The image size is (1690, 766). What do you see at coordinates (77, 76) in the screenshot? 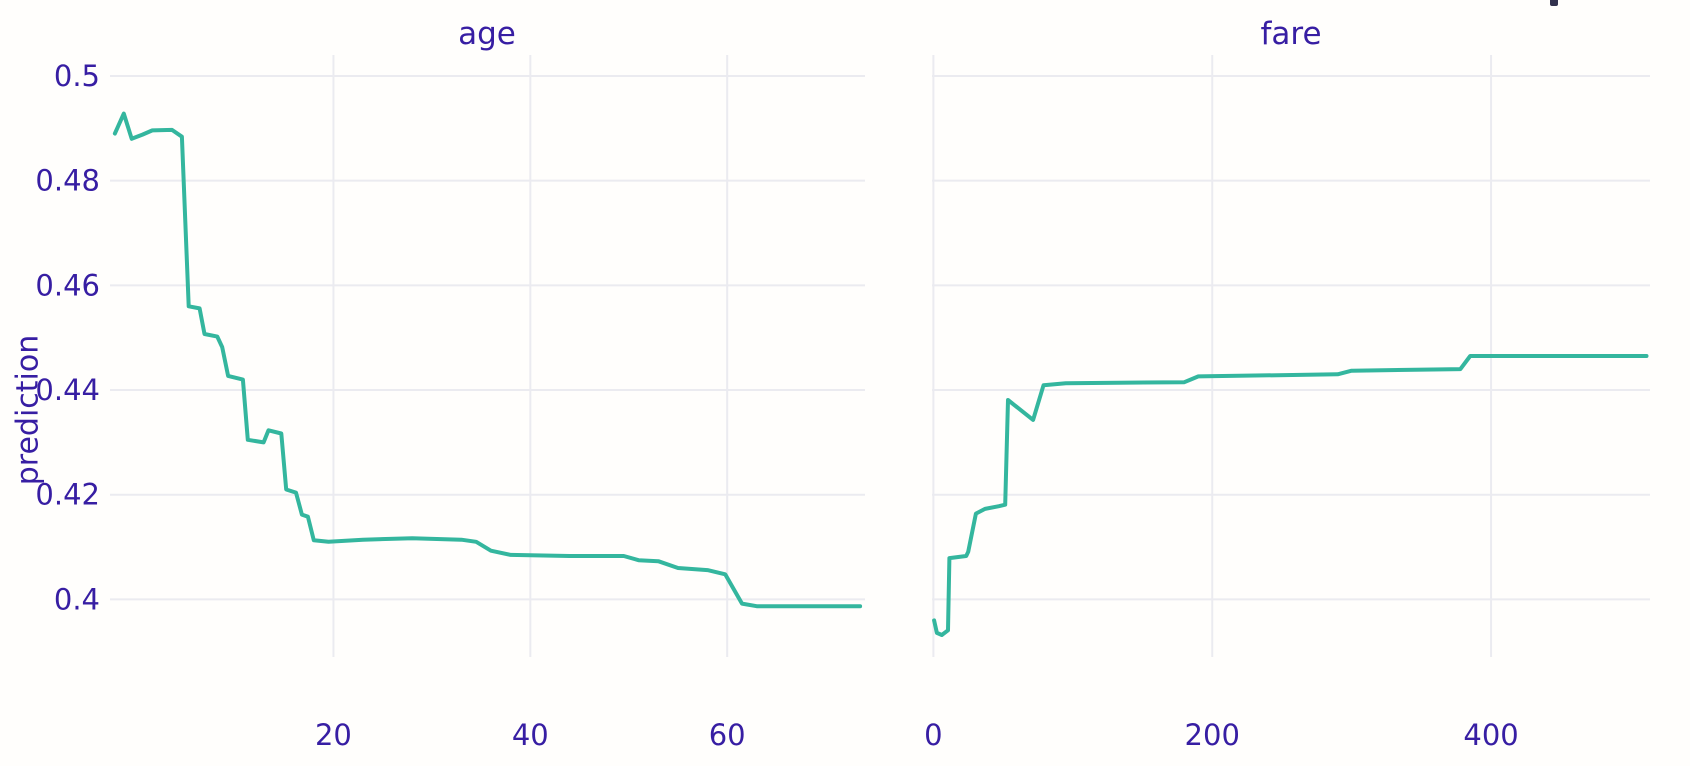
I see `y-tick-label: 0.5` at bounding box center [77, 76].